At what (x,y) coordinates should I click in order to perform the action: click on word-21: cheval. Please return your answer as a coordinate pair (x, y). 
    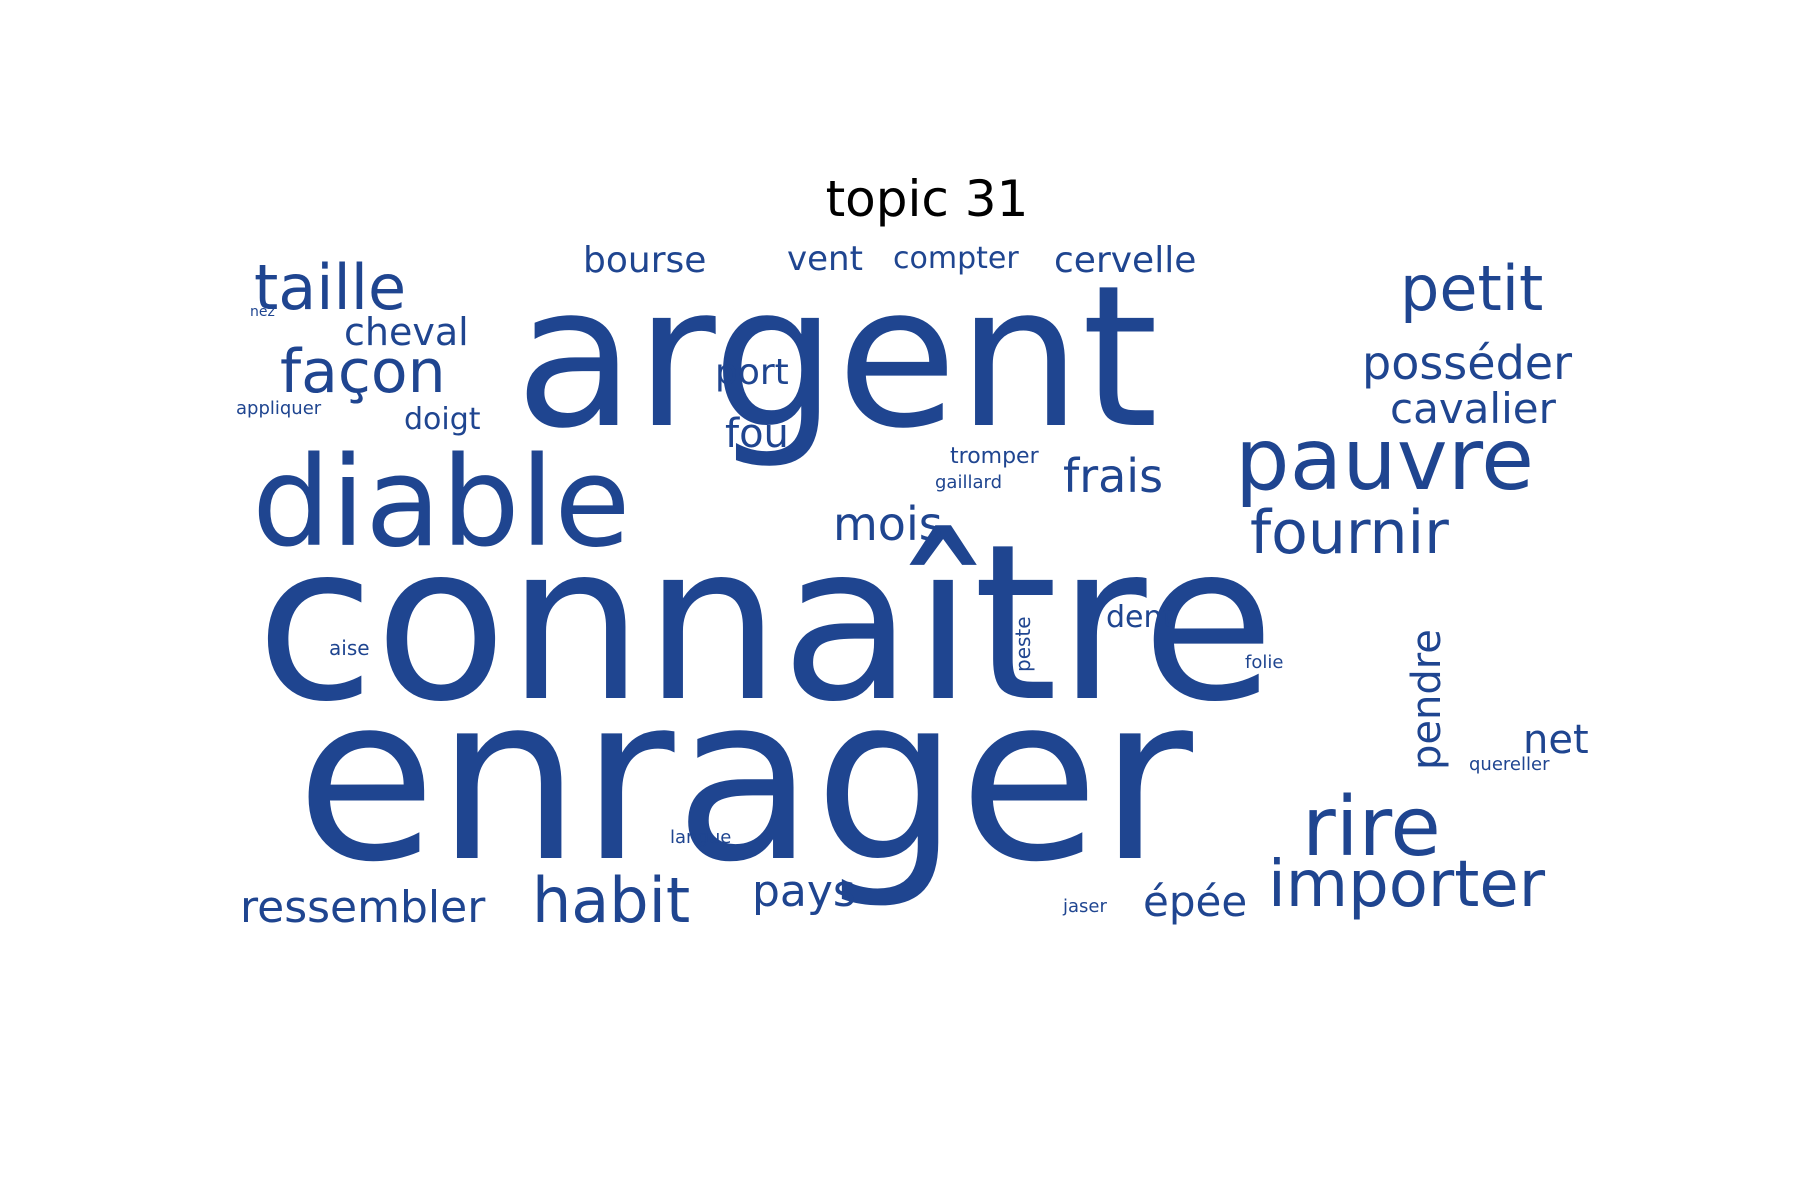
    Looking at the image, I should click on (406, 332).